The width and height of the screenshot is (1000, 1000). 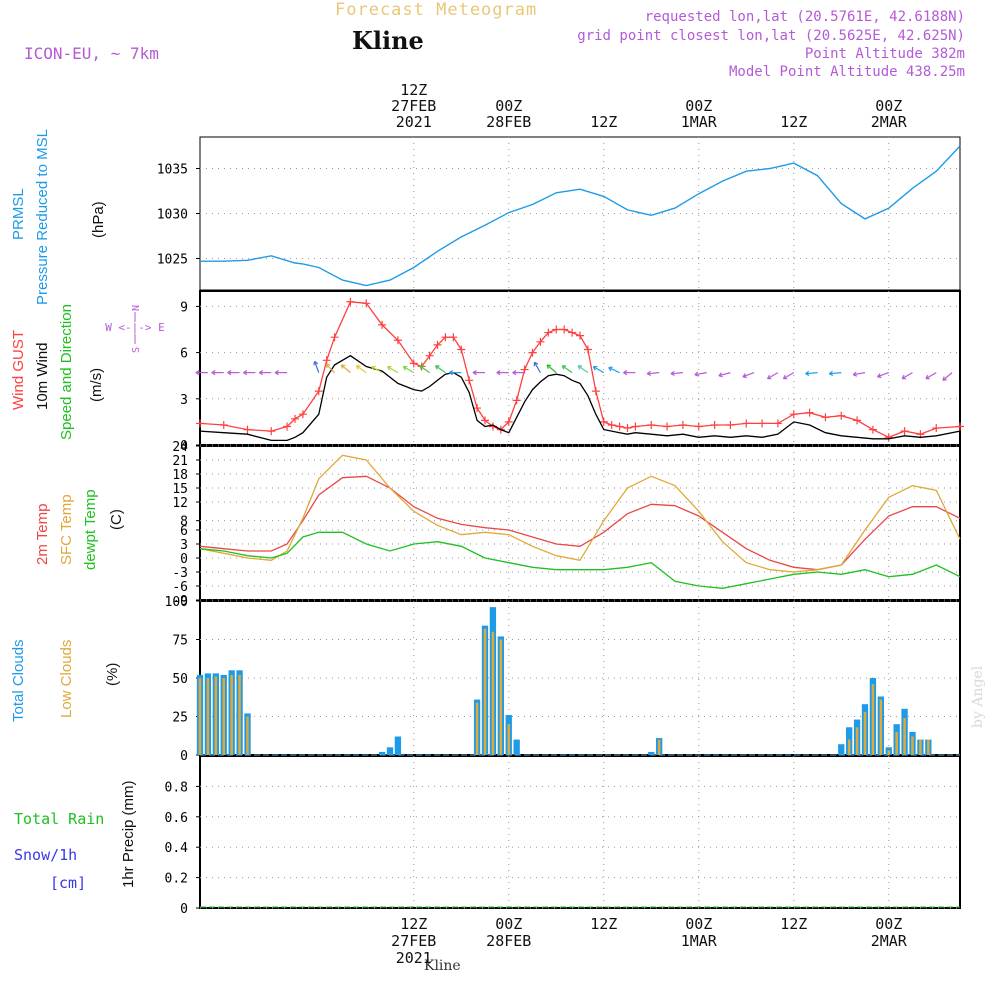 What do you see at coordinates (388, 40) in the screenshot?
I see `location-title: Kline` at bounding box center [388, 40].